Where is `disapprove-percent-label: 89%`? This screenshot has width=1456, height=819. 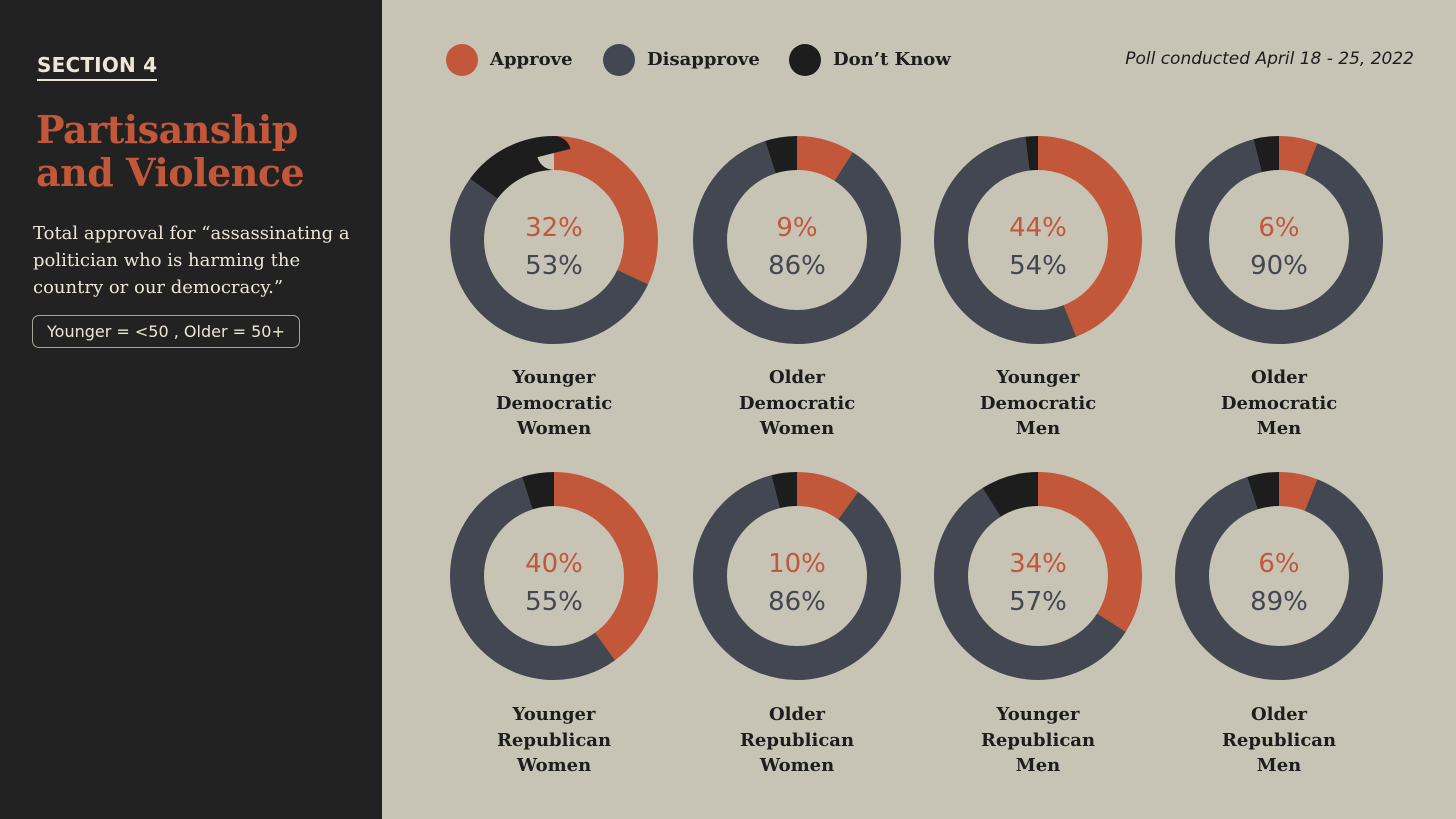
disapprove-percent-label: 89% is located at coordinates (1279, 602).